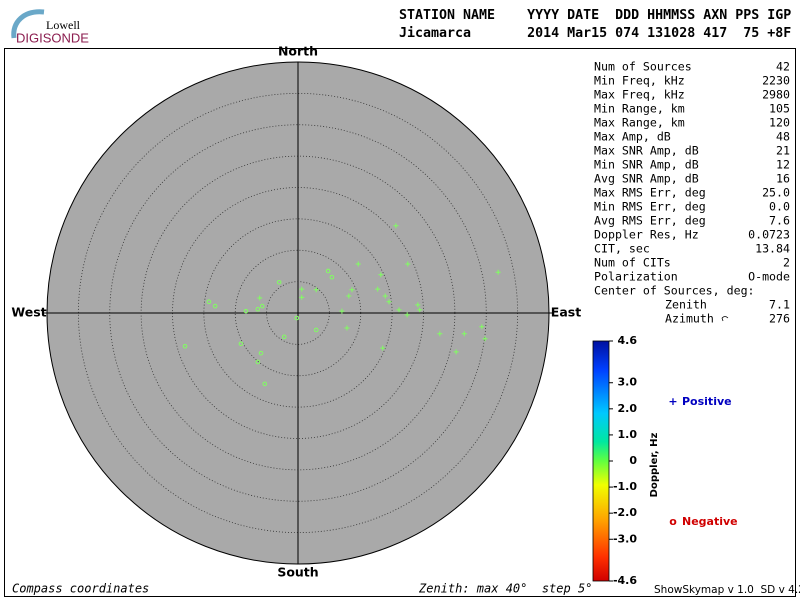 Image resolution: width=800 pixels, height=600 pixels. Describe the element at coordinates (689, 319) in the screenshot. I see `stat-label: Azimuth` at that location.